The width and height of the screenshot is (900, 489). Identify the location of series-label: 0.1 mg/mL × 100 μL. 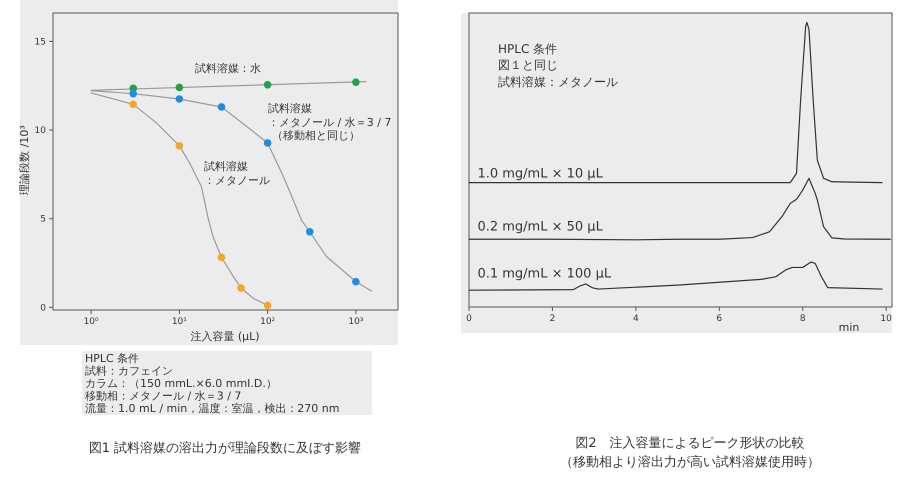
(544, 274).